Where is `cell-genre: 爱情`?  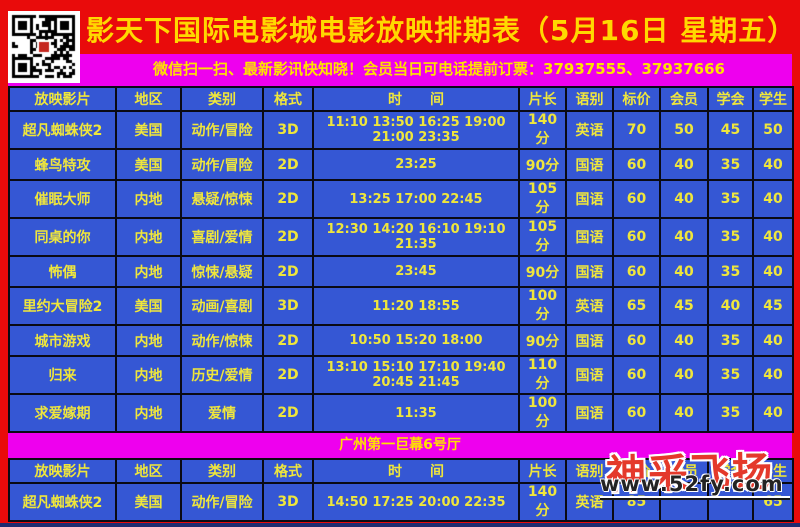 cell-genre: 爱情 is located at coordinates (222, 413).